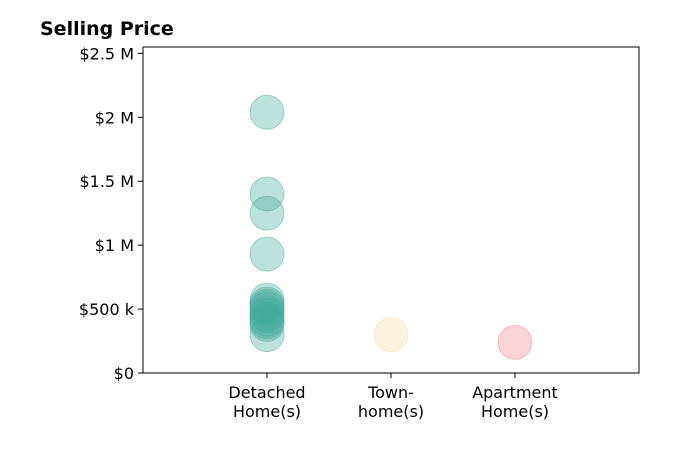  What do you see at coordinates (106, 181) in the screenshot?
I see `y-tick-label-3: $1.5 M` at bounding box center [106, 181].